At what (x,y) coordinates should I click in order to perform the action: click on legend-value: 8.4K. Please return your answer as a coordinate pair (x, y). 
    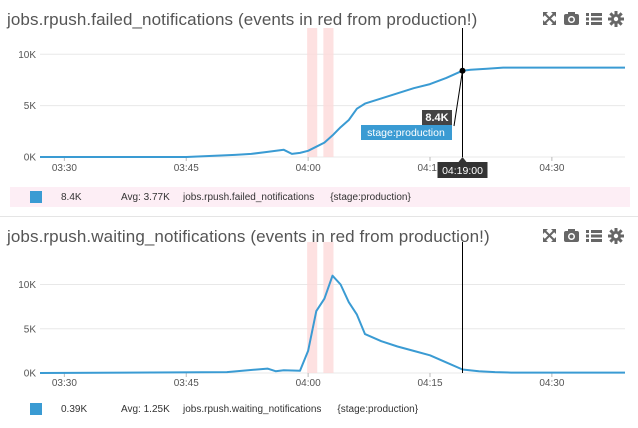
    Looking at the image, I should click on (71, 197).